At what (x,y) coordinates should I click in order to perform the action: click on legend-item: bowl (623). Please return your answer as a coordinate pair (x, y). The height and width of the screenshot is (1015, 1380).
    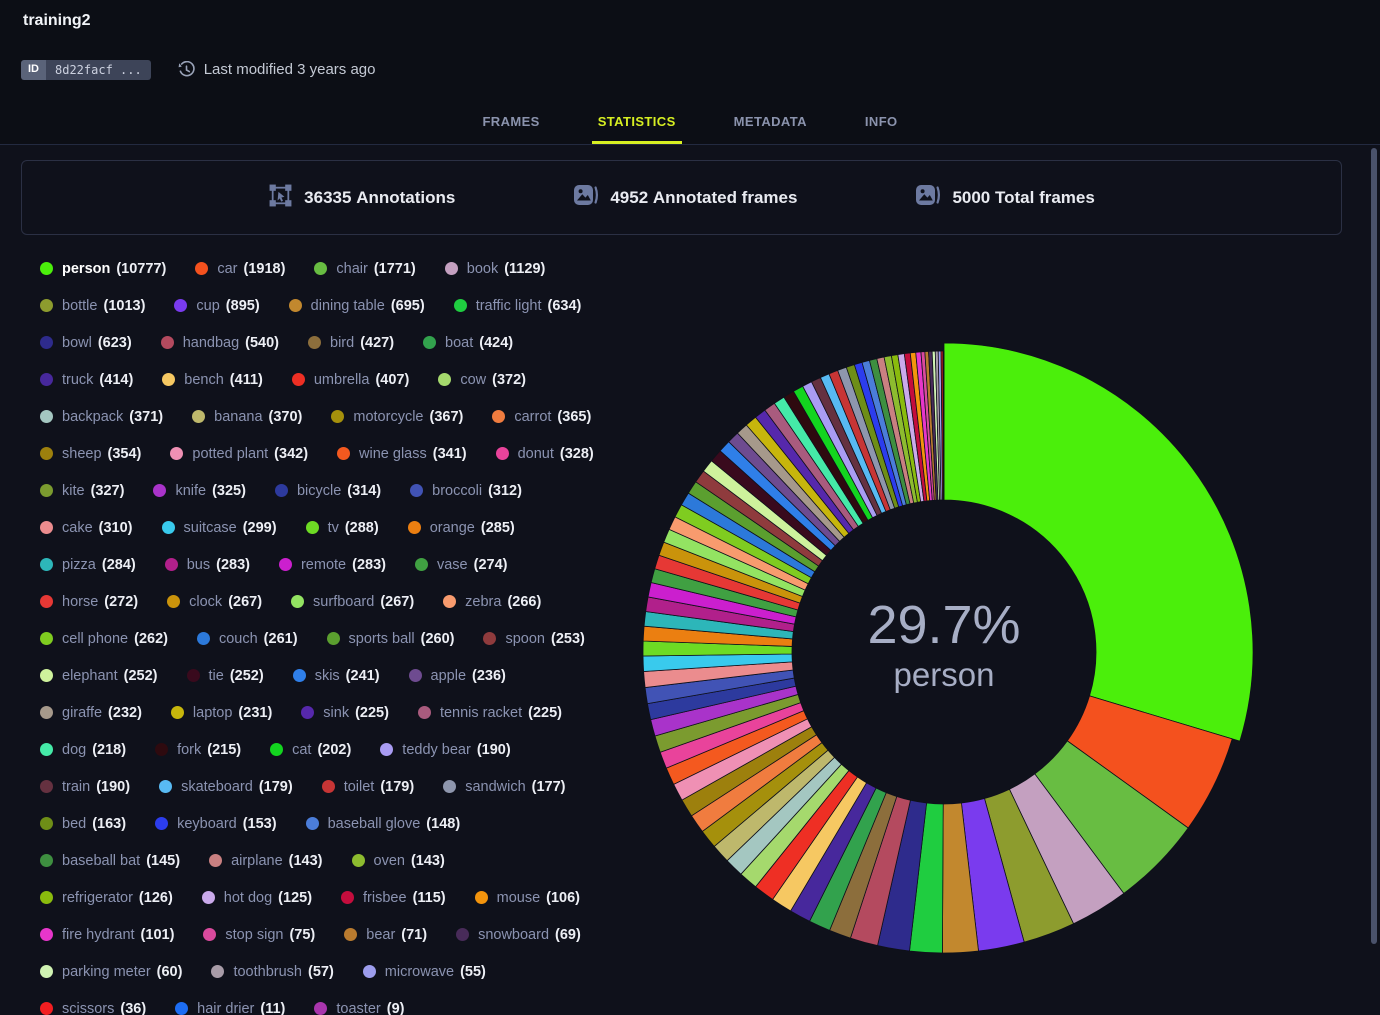
    Looking at the image, I should click on (86, 343).